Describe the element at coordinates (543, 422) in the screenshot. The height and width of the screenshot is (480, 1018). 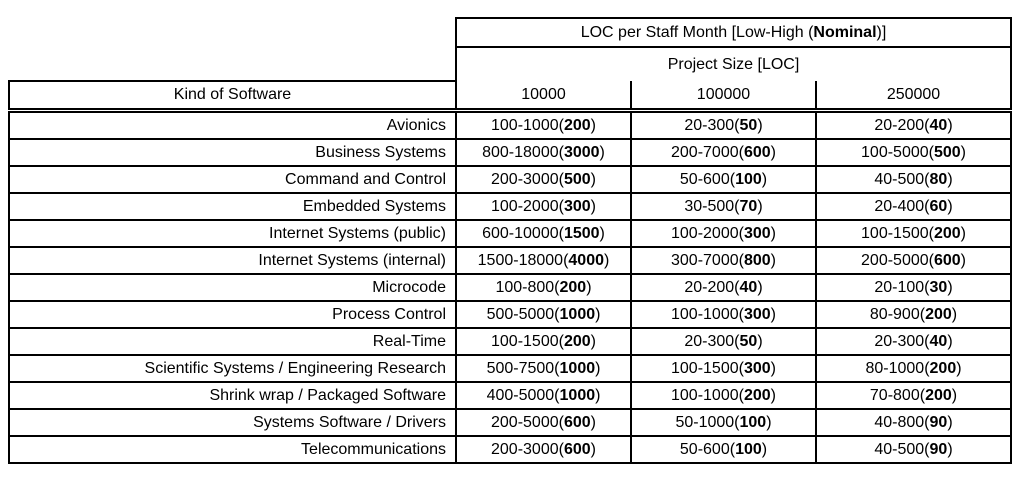
I see `loc-range-cell: 200-5000(600)` at that location.